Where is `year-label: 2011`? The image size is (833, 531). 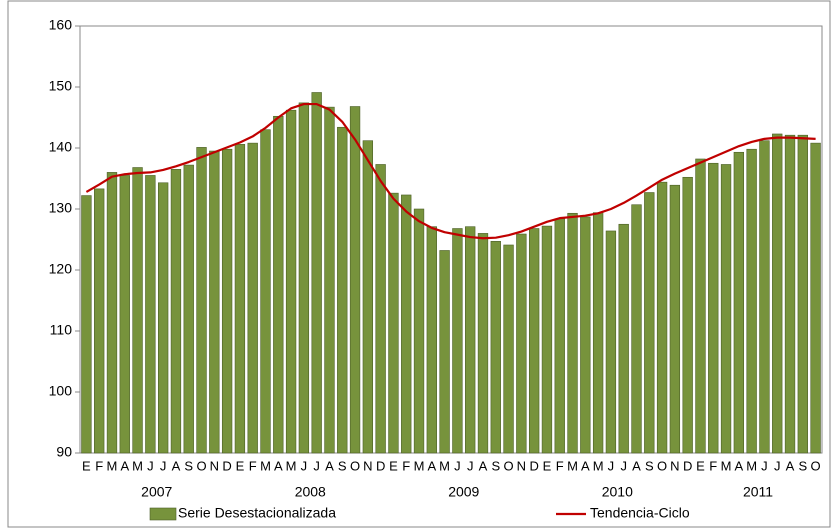
year-label: 2011 is located at coordinates (758, 492).